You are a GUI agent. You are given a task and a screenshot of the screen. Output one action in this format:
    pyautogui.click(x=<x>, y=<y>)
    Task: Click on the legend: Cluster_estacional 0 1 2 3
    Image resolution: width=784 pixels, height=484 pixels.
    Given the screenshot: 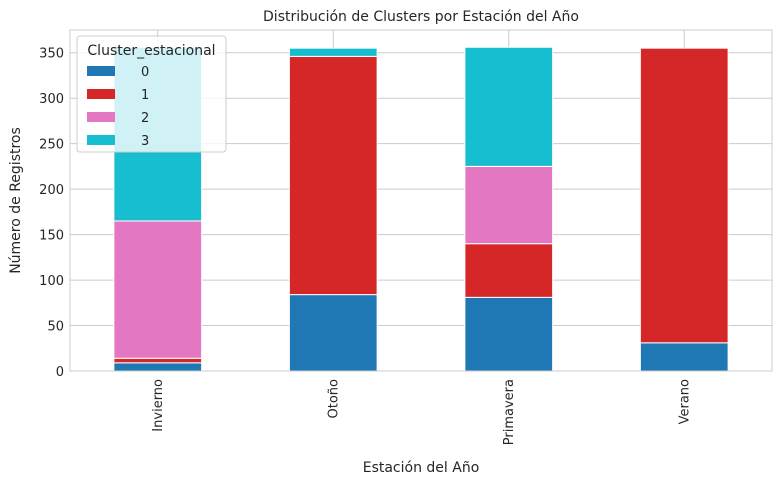 What is the action you would take?
    pyautogui.click(x=151, y=94)
    